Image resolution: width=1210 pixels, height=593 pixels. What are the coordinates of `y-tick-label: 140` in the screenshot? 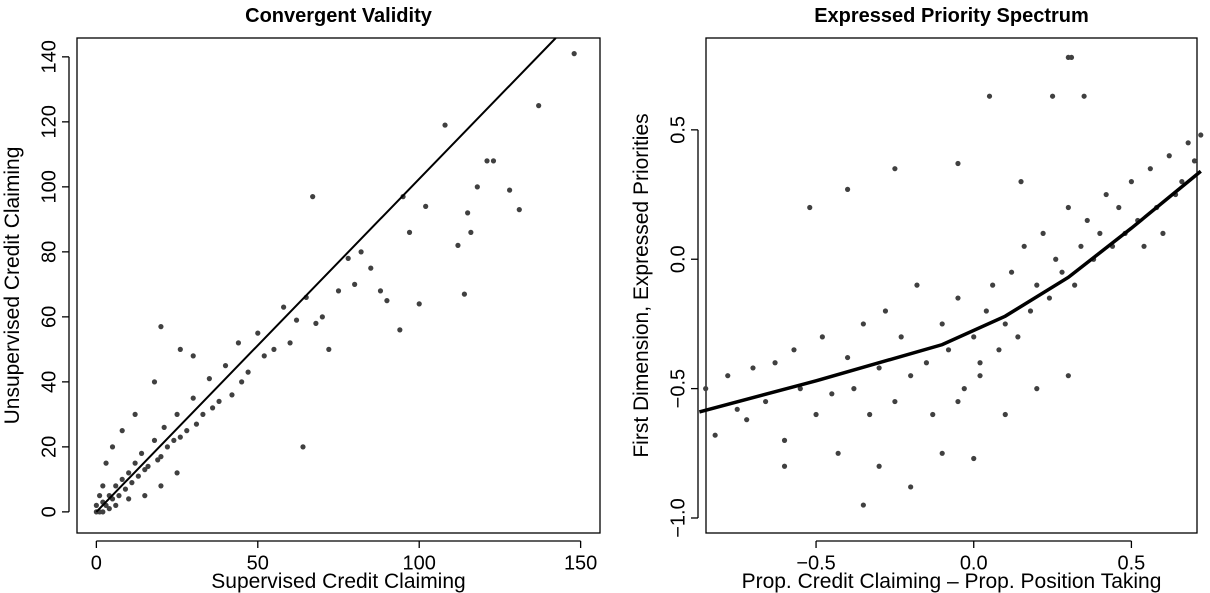 It's located at (49, 56).